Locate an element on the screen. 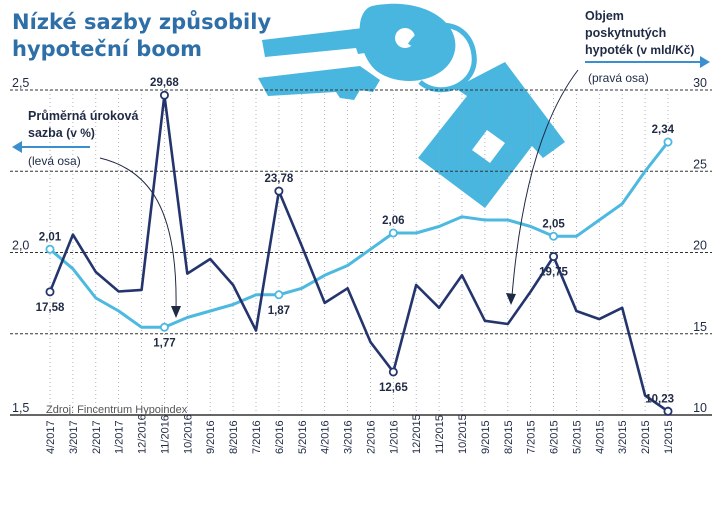  left-legend-unit: (v %) is located at coordinates (80, 133).